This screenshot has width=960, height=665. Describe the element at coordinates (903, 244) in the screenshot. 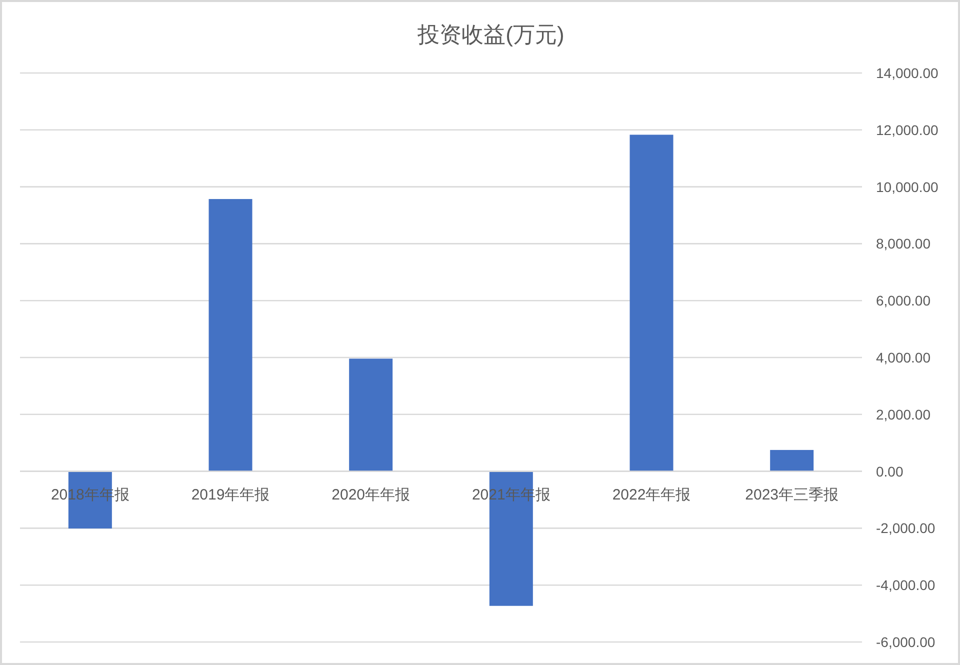

I see `y-tick-label: 8,000.00` at that location.